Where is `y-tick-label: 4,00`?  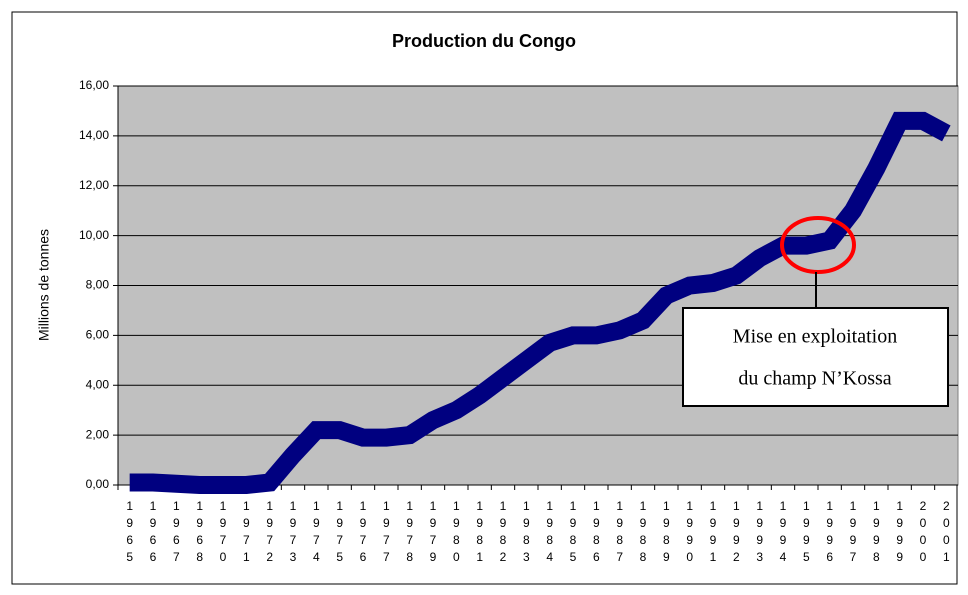 y-tick-label: 4,00 is located at coordinates (98, 384).